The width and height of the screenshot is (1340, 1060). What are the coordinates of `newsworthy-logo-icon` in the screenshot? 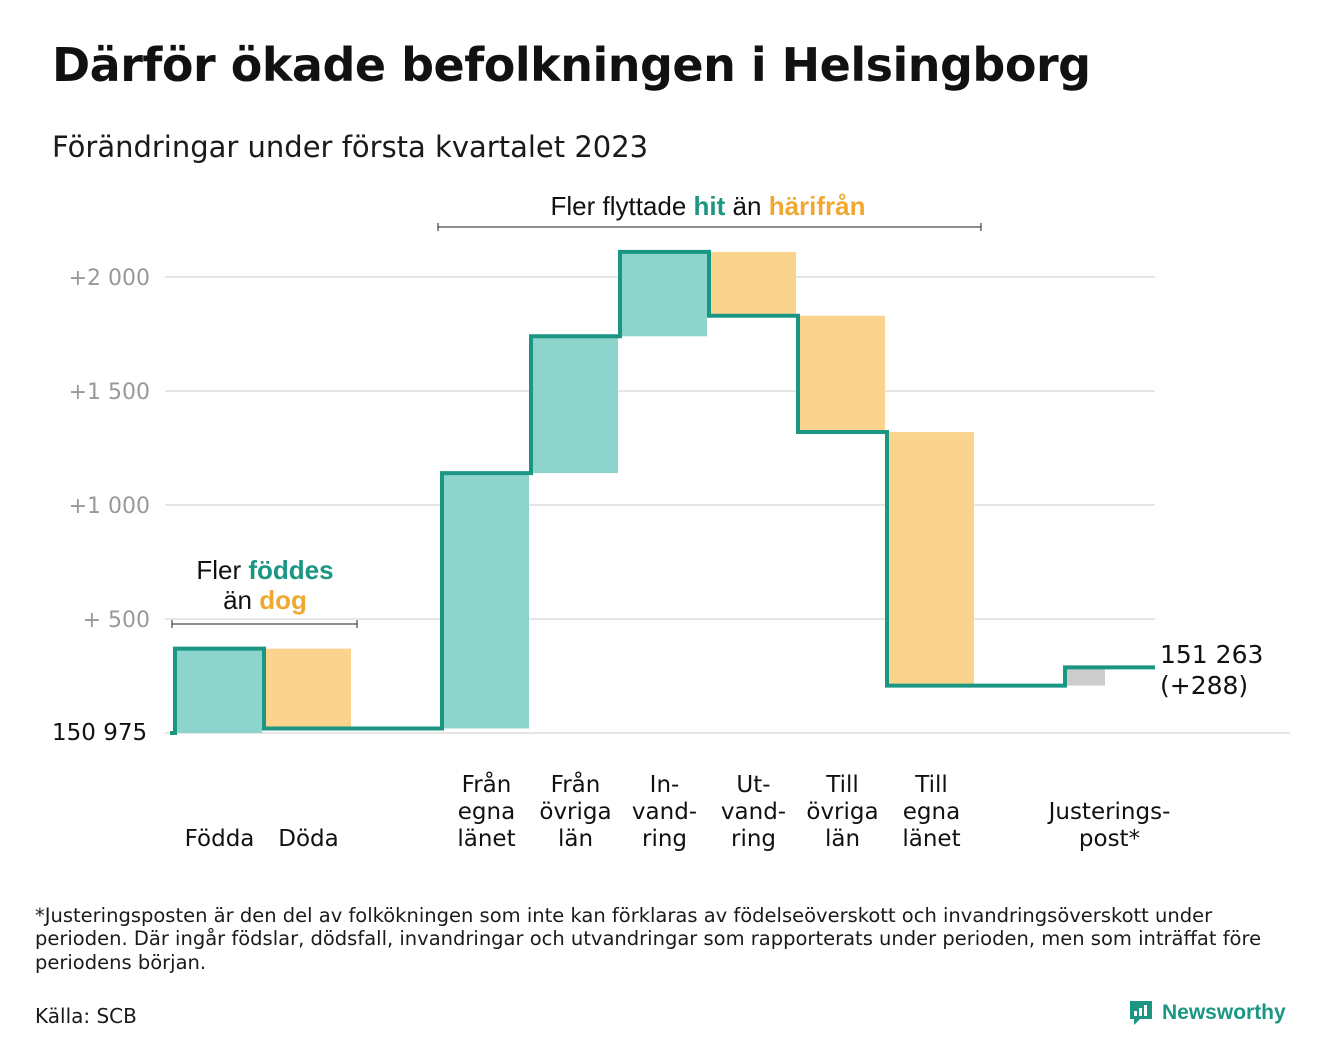 It's located at (1141, 1013).